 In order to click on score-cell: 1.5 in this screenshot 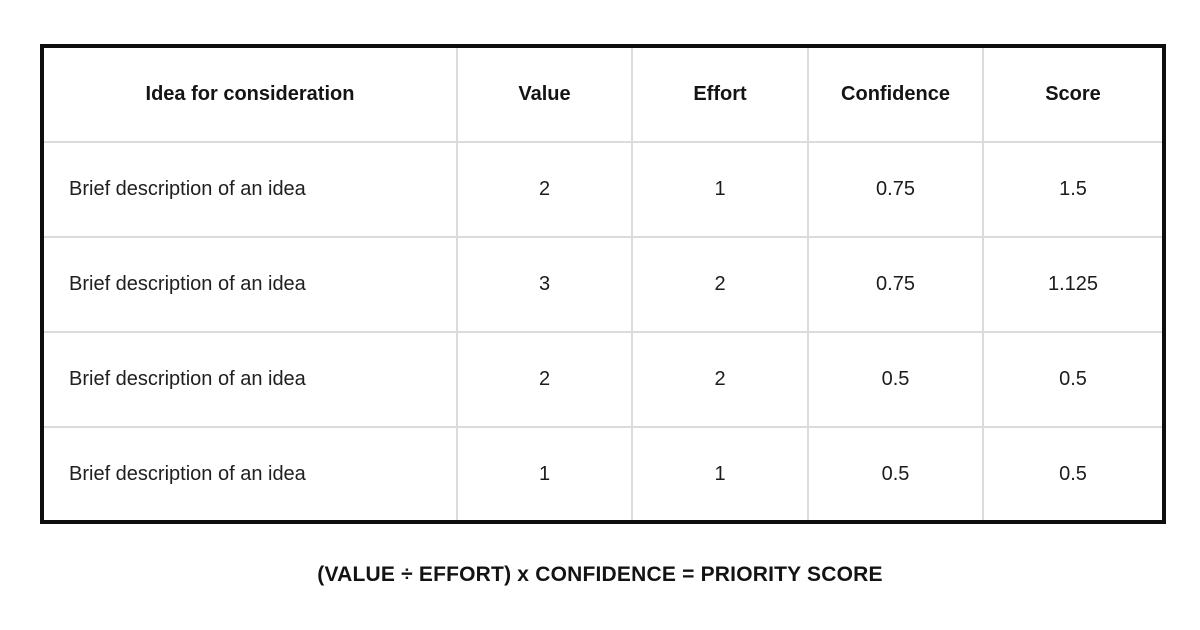, I will do `click(1073, 189)`.